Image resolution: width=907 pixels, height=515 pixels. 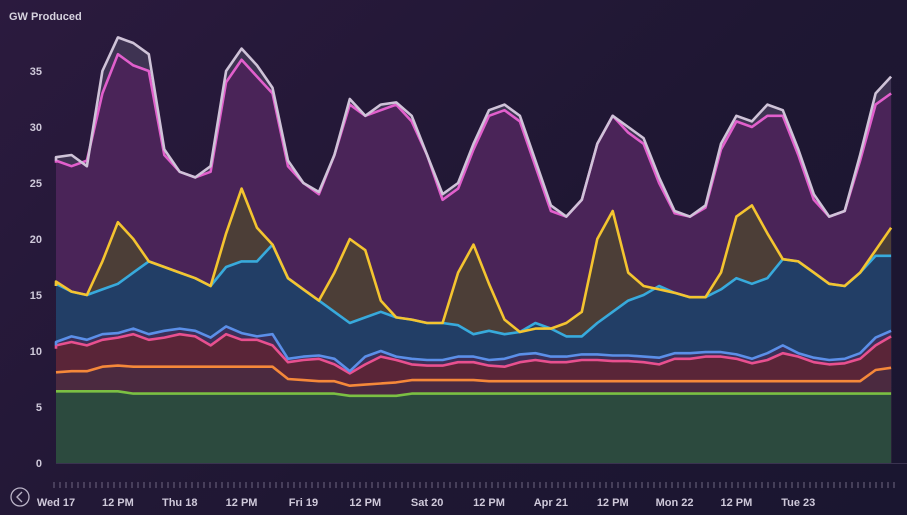 I want to click on x-tick-label: Fri 19, so click(x=303, y=503).